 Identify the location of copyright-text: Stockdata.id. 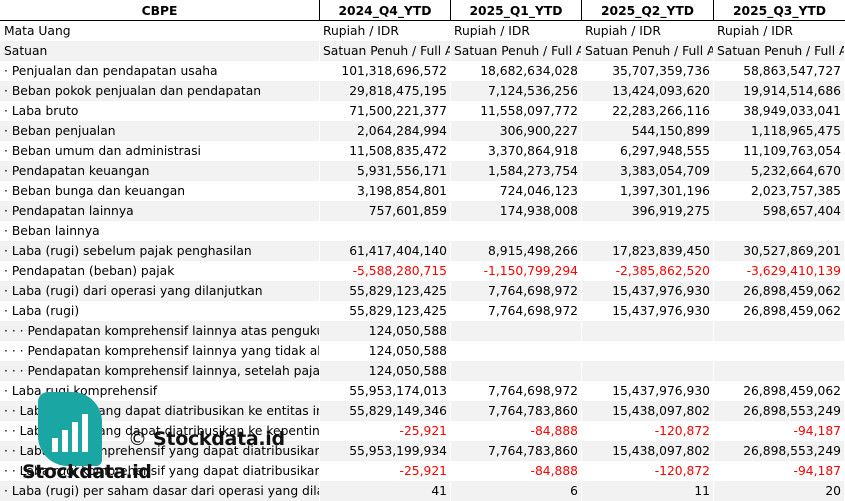
(219, 439).